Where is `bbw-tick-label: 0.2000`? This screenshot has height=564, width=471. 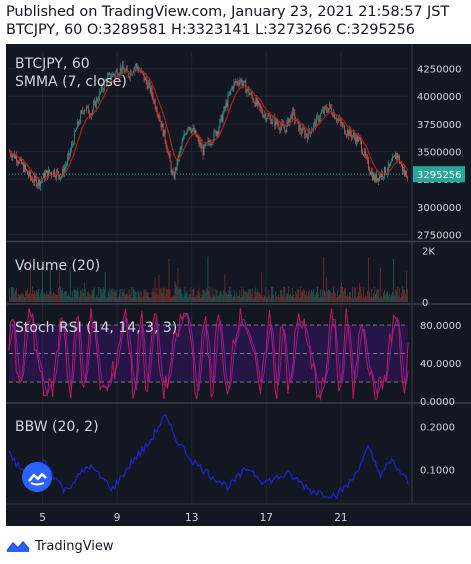 bbw-tick-label: 0.2000 is located at coordinates (437, 428).